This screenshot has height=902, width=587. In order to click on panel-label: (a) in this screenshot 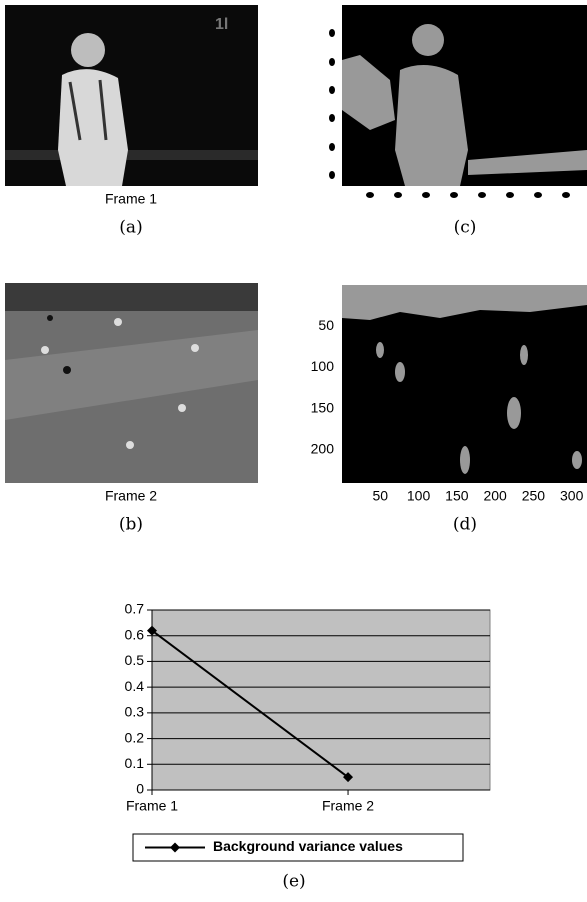, I will do `click(130, 228)`.